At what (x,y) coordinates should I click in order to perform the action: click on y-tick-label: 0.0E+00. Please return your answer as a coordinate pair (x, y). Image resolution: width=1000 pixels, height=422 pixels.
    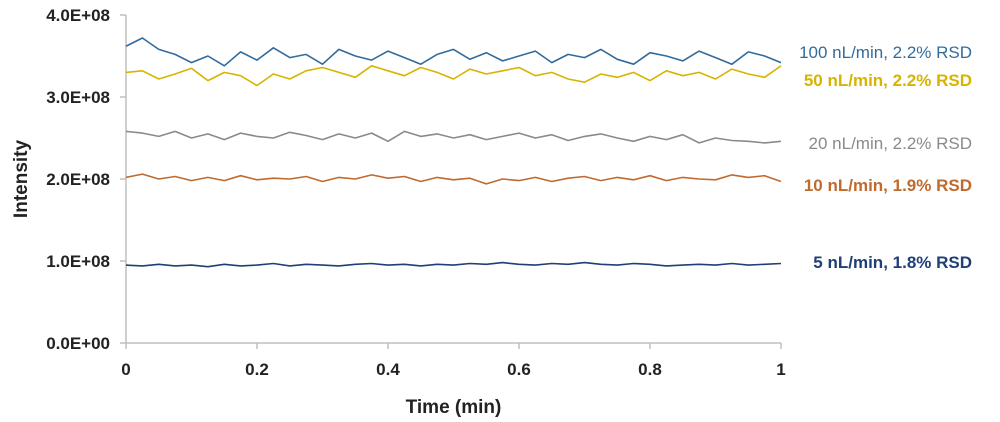
    Looking at the image, I should click on (78, 343).